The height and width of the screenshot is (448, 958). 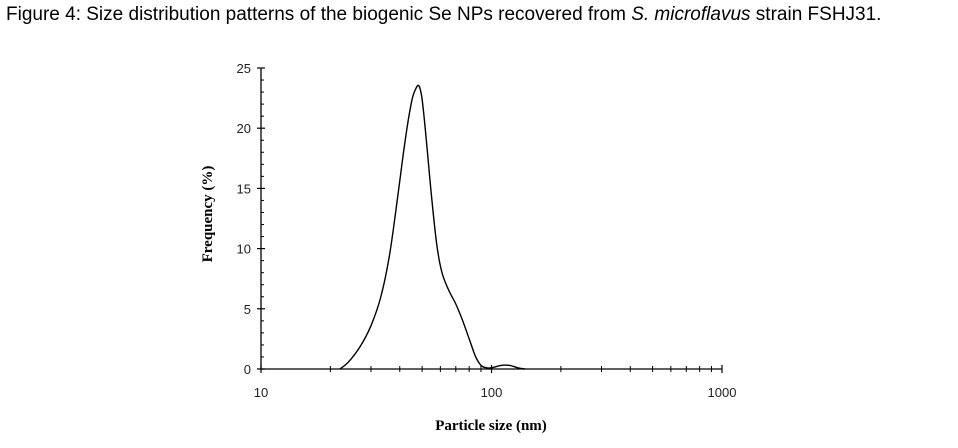 I want to click on caption-suffix: strain FSHJ31., so click(x=816, y=14).